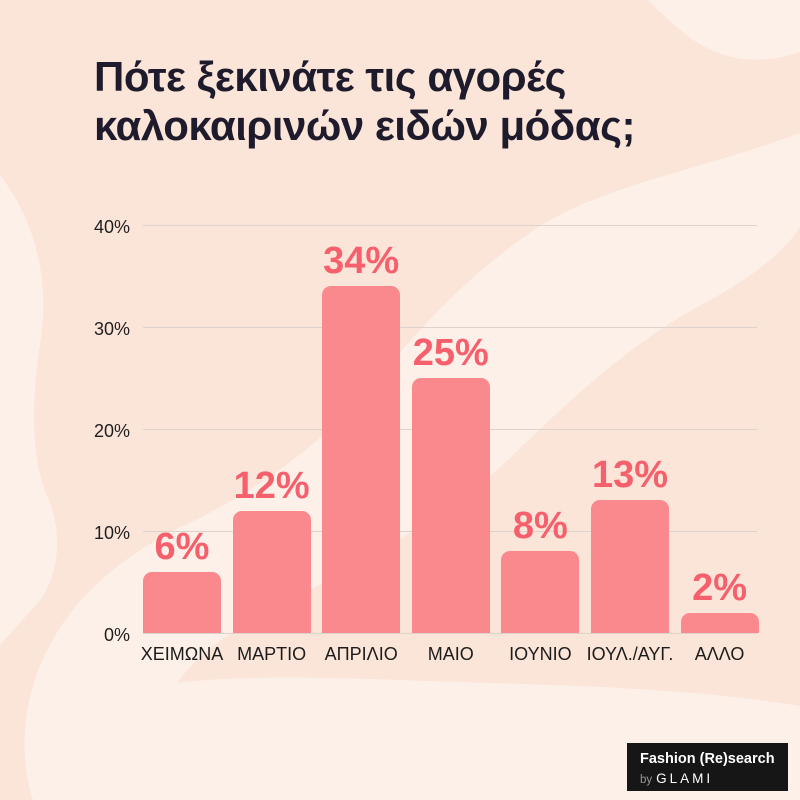 The height and width of the screenshot is (800, 800). What do you see at coordinates (724, 30) in the screenshot?
I see `background-corner-blob` at bounding box center [724, 30].